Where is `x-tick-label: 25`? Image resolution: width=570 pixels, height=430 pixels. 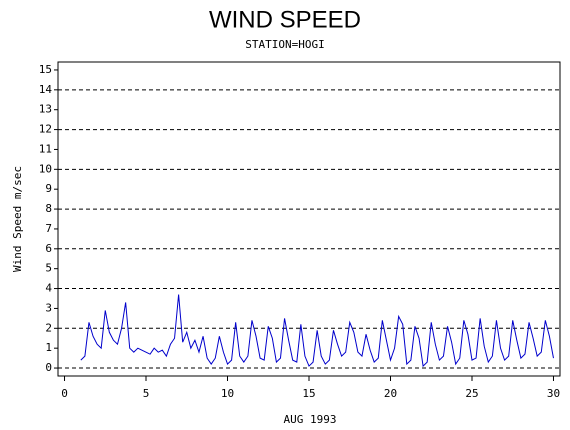
x-tick-label: 25 is located at coordinates (471, 393).